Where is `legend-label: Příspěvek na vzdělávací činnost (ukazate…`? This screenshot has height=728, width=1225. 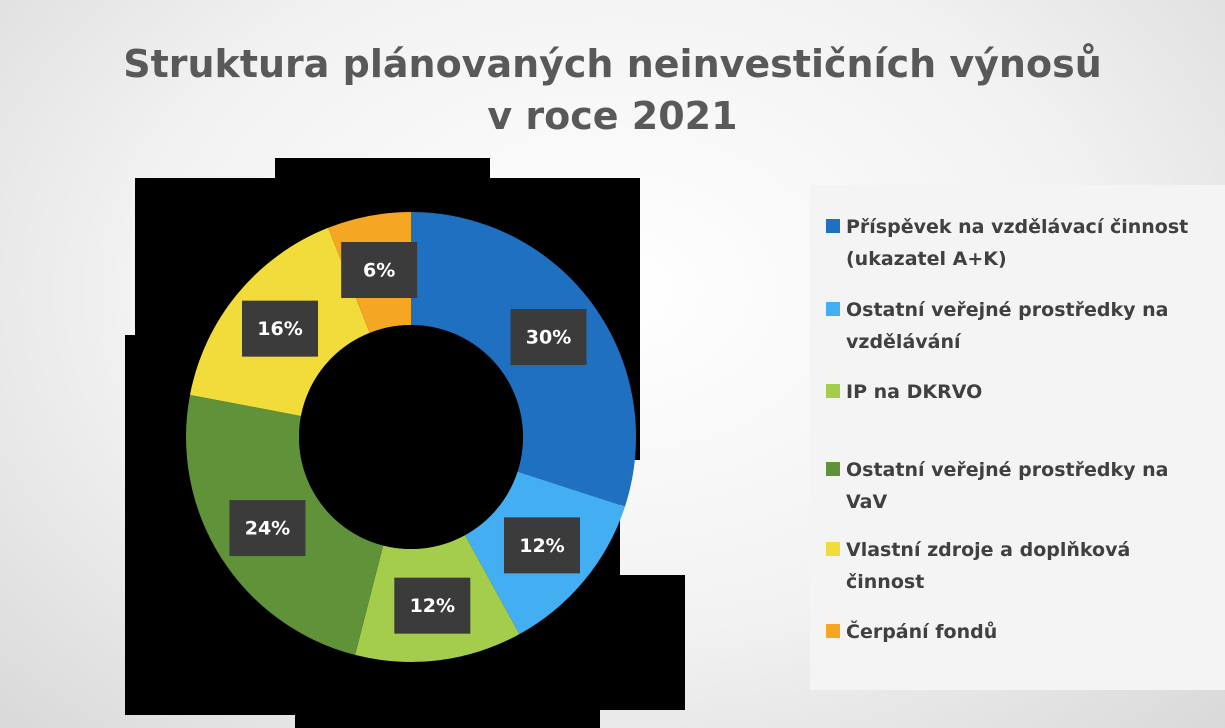 legend-label: Příspěvek na vzdělávací činnost (ukazate… is located at coordinates (1017, 243).